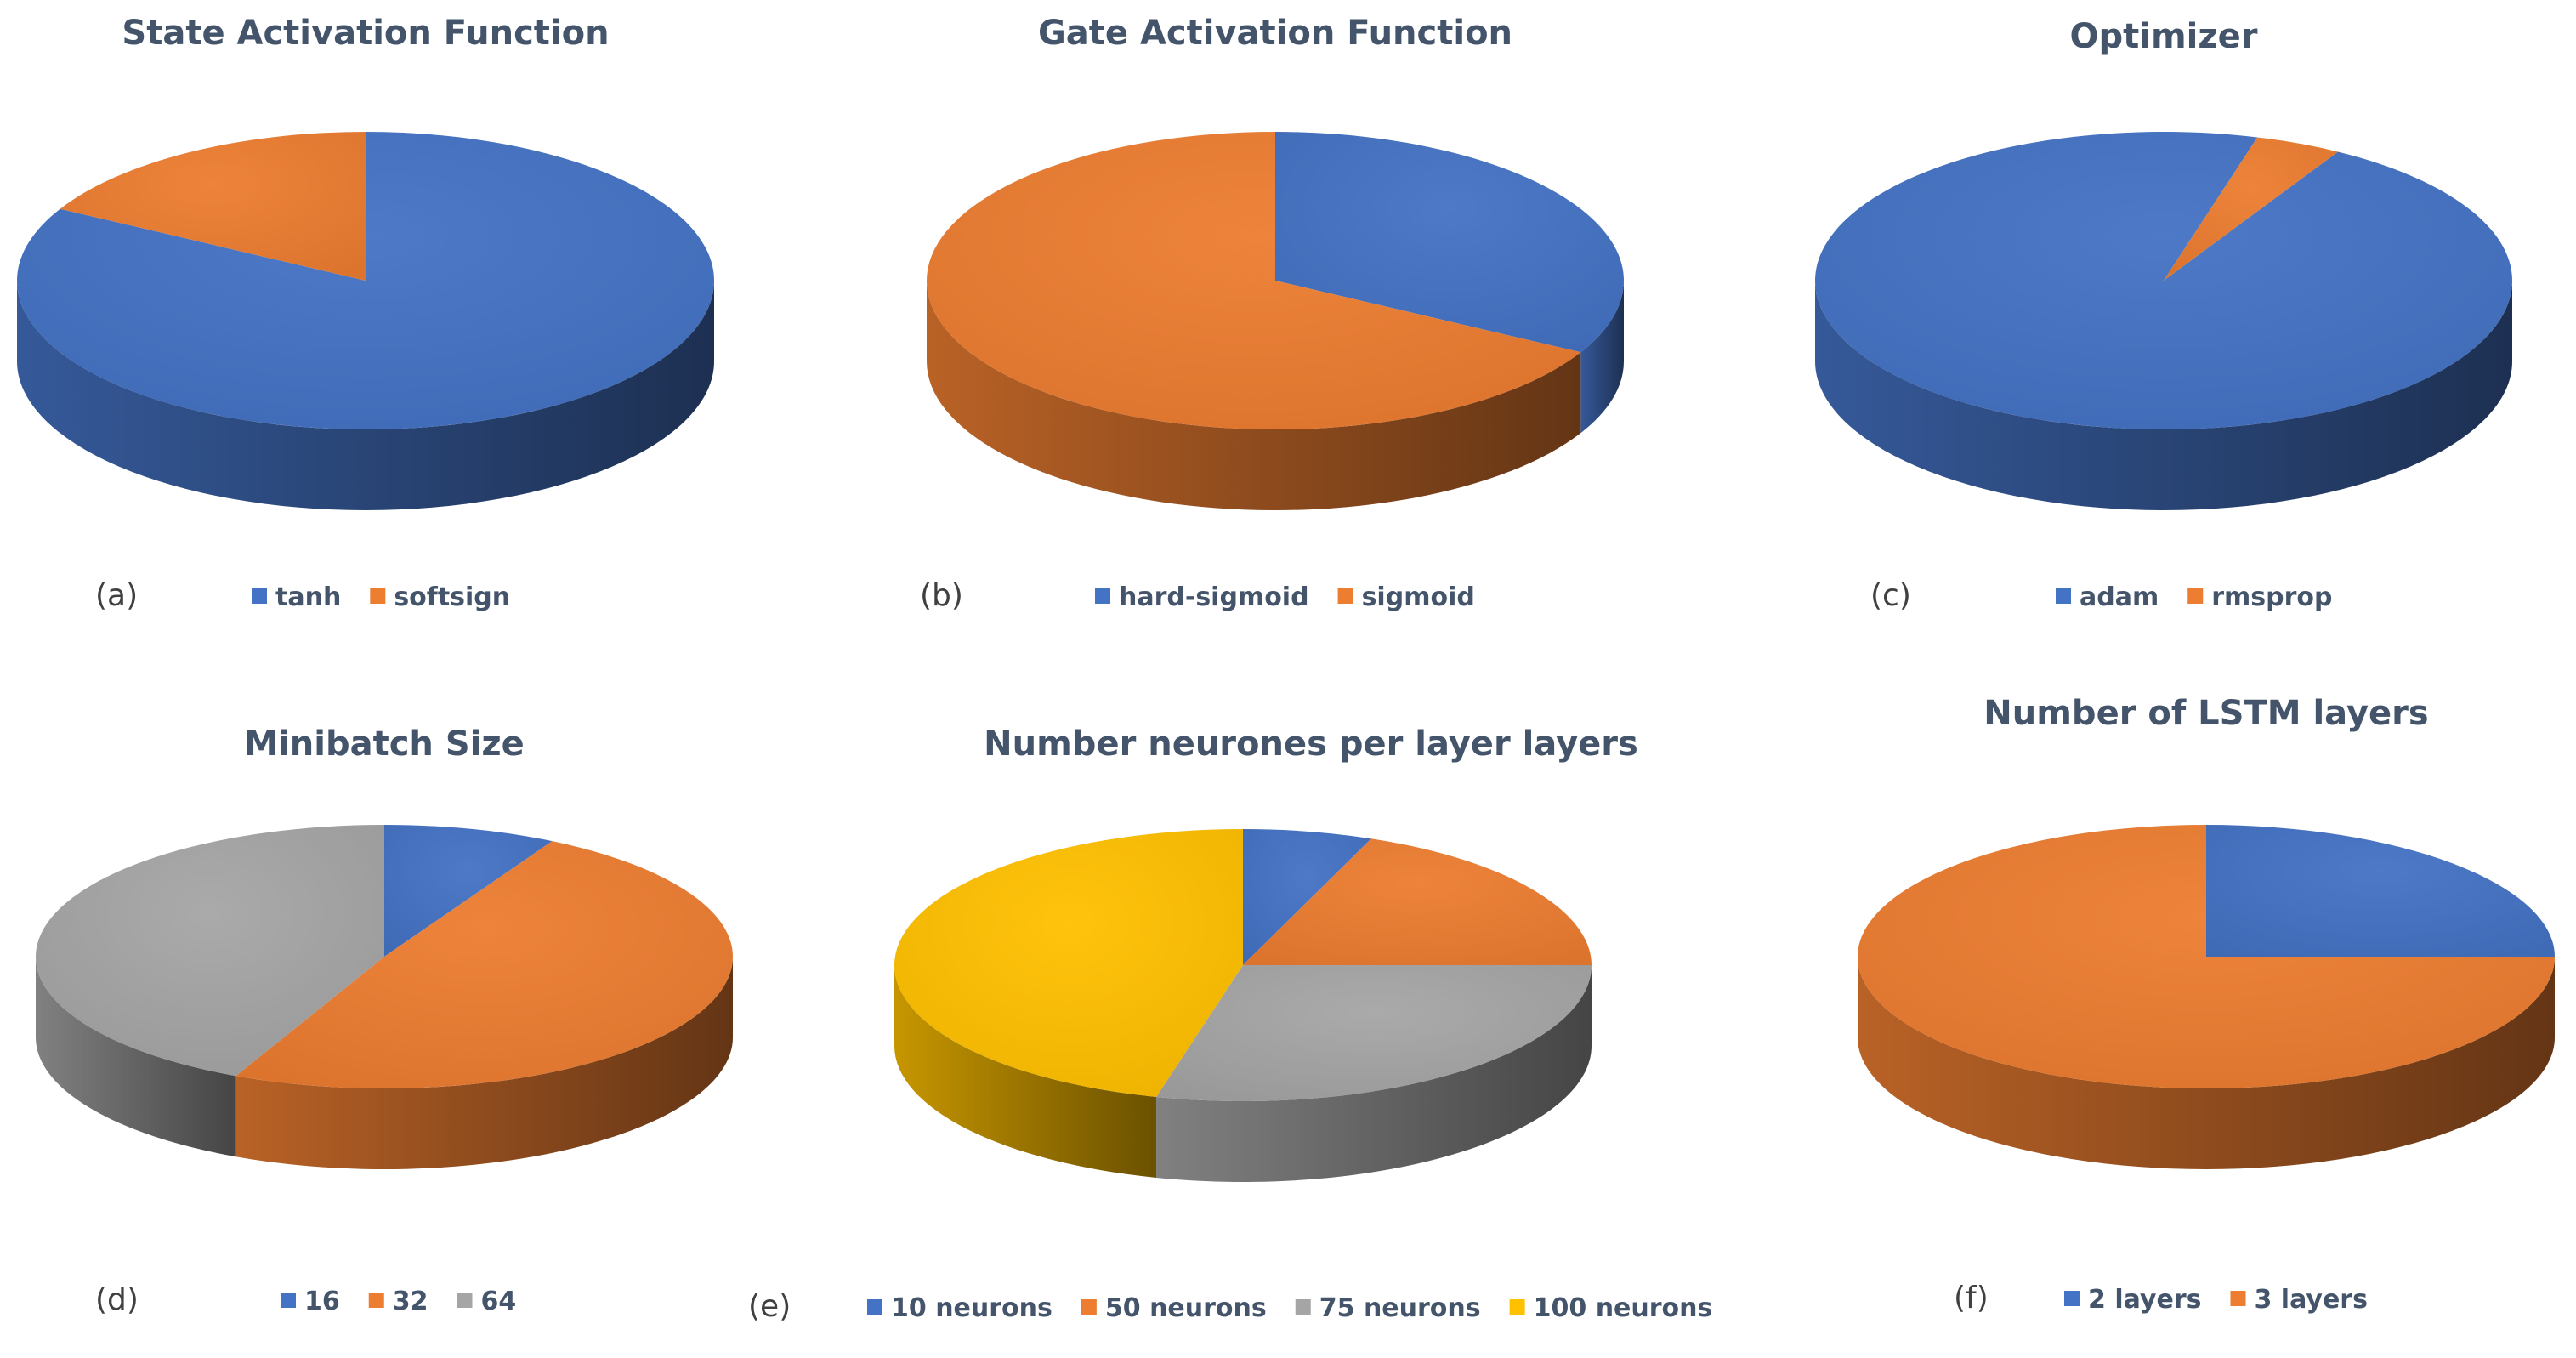 This screenshot has width=2576, height=1358. I want to click on legend: tanh softsign, so click(381, 597).